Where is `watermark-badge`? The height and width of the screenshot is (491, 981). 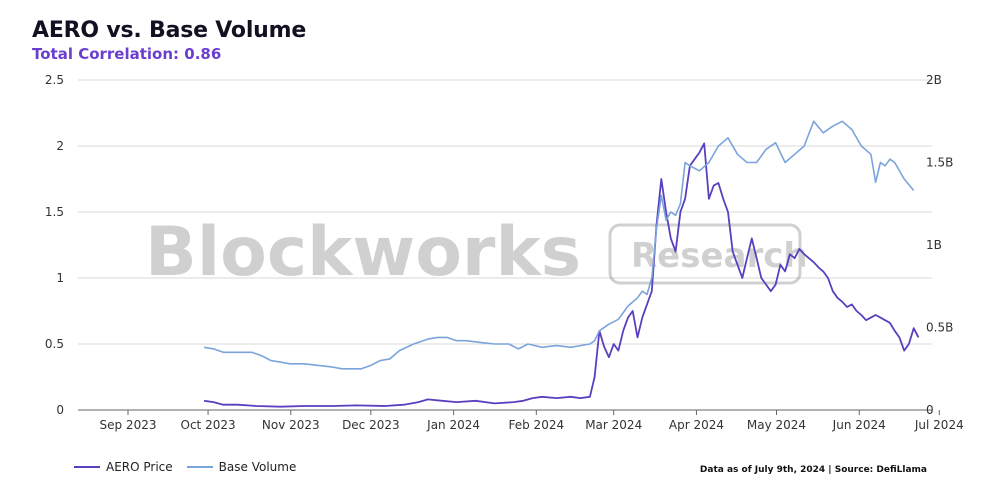
watermark-badge is located at coordinates (705, 254).